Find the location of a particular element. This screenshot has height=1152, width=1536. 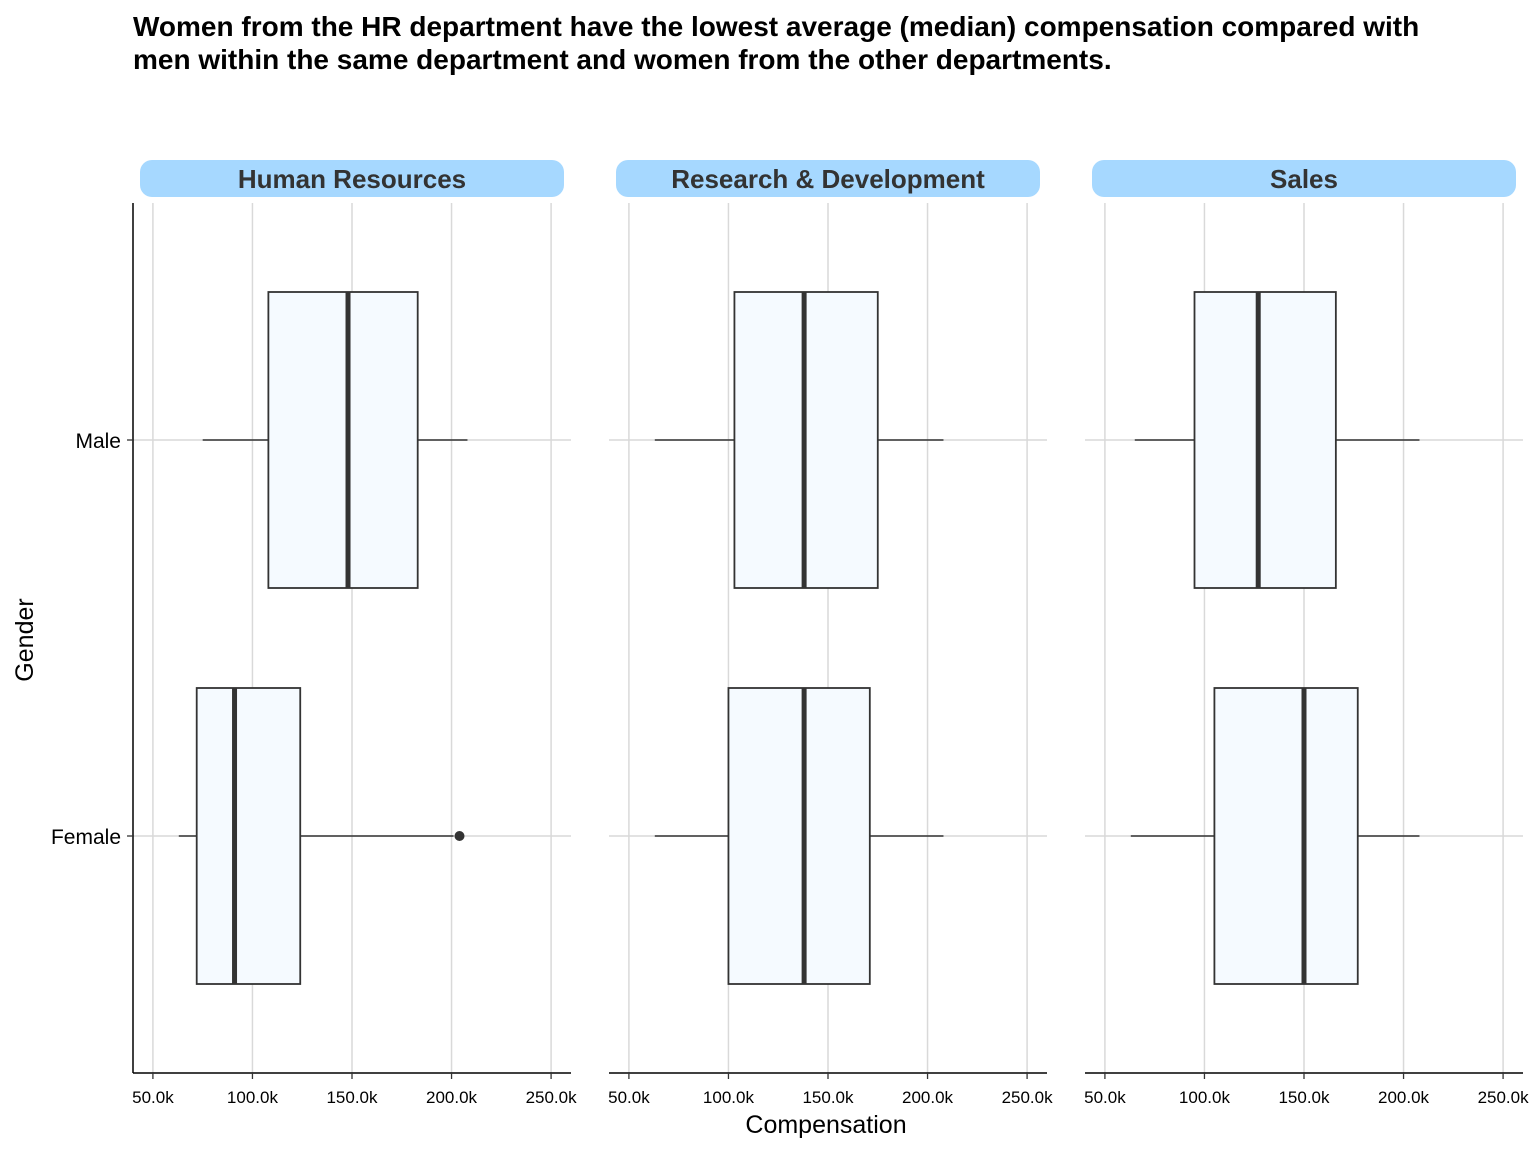

y-tick-label: Male is located at coordinates (98, 441).